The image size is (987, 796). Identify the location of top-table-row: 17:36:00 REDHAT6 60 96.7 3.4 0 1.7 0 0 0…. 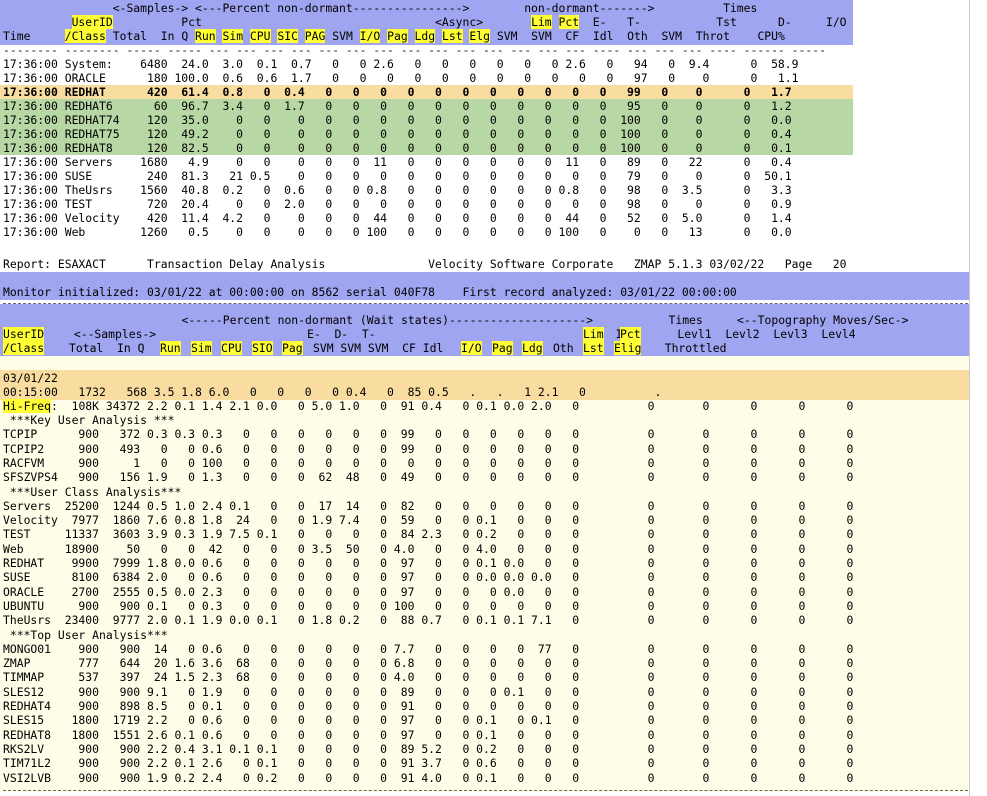
(397, 106).